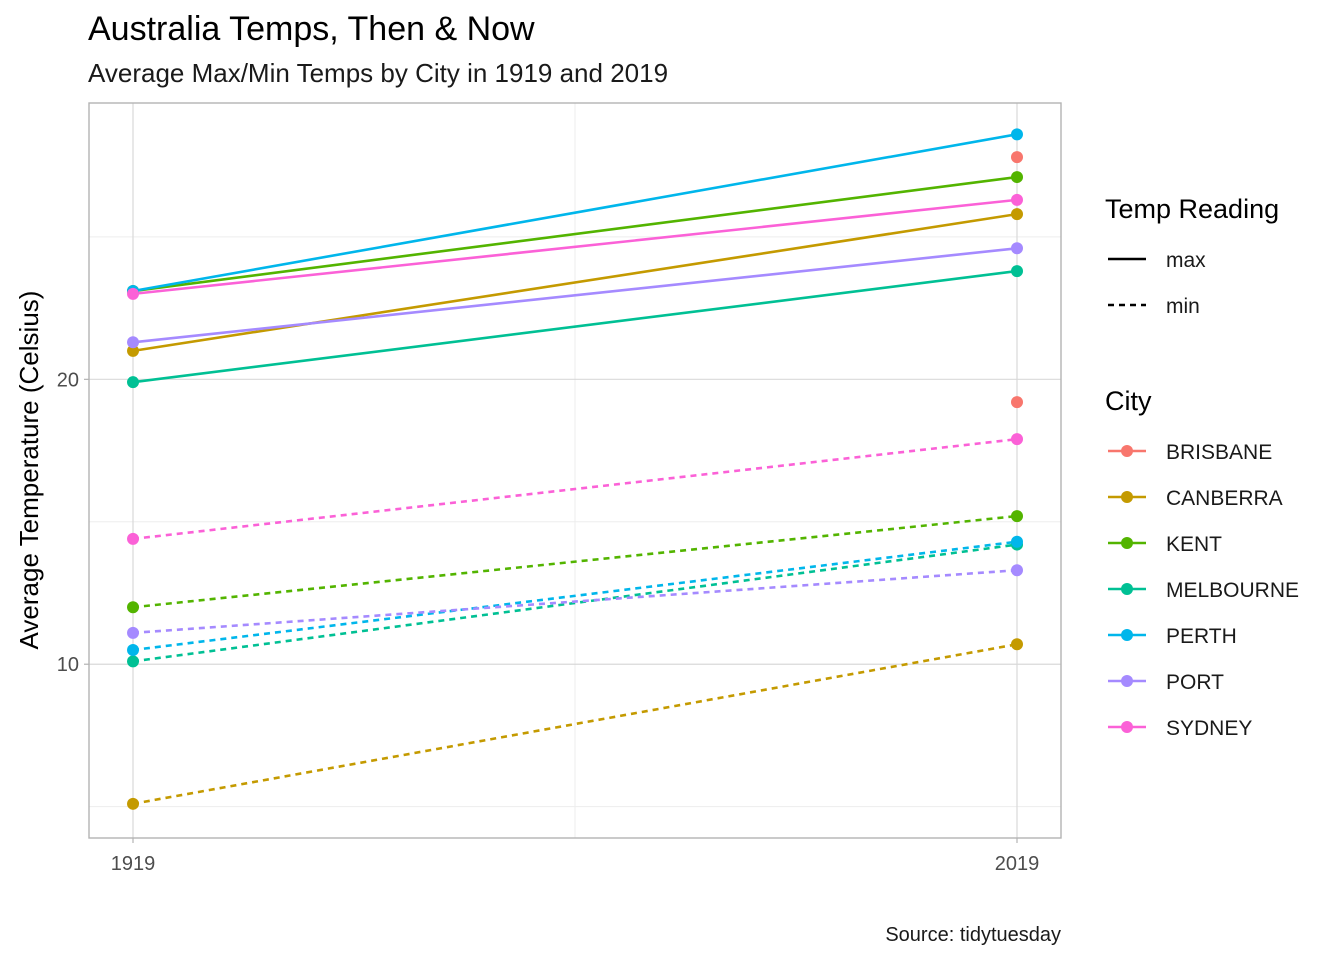 This screenshot has width=1344, height=960. Describe the element at coordinates (1186, 260) in the screenshot. I see `legend-label-max: max` at that location.